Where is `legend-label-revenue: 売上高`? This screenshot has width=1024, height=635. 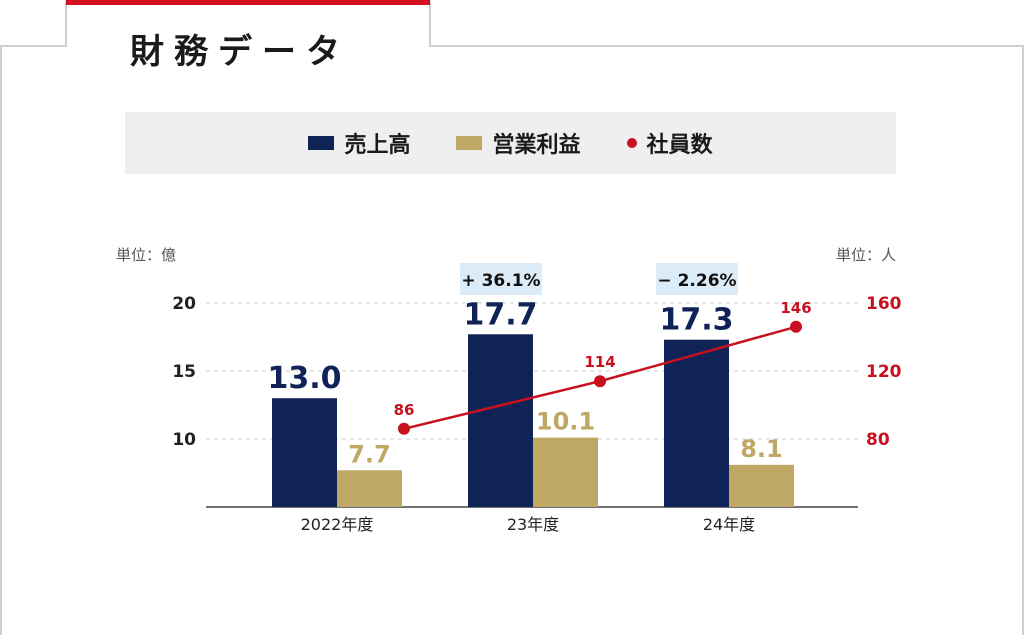
legend-label-revenue: 売上高 is located at coordinates (377, 145).